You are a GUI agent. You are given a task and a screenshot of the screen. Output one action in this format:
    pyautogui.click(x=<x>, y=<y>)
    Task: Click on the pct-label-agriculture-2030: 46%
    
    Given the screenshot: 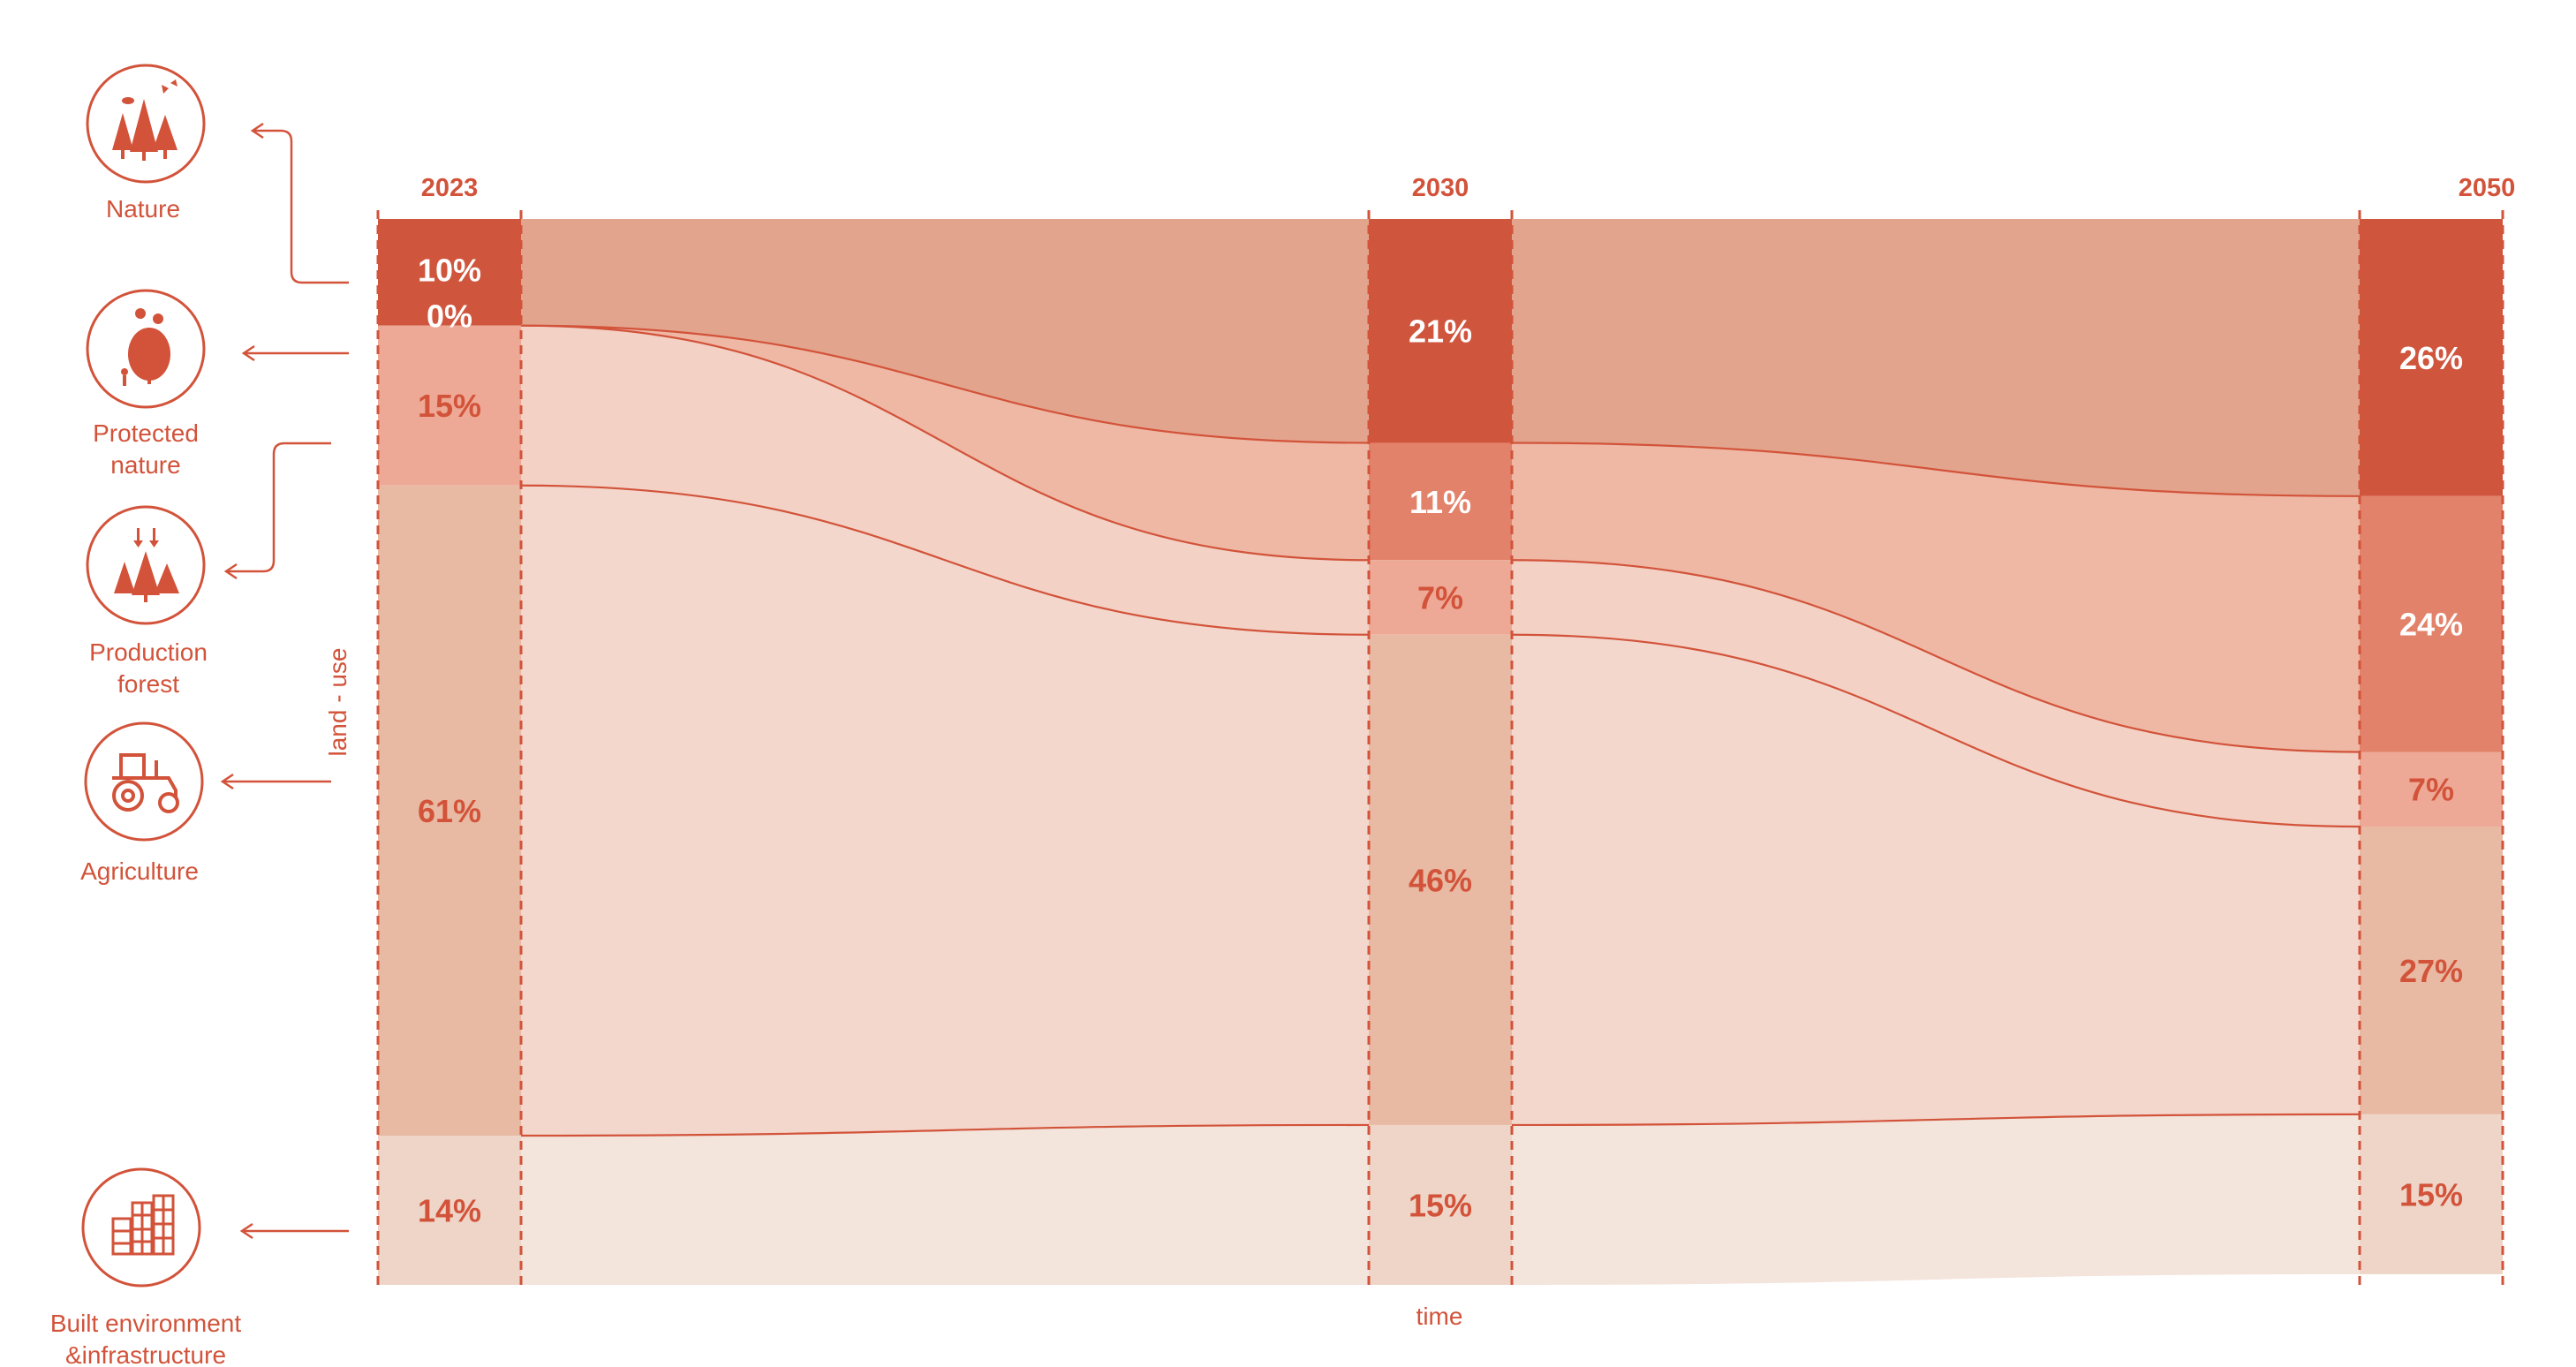 What is the action you would take?
    pyautogui.click(x=1440, y=880)
    